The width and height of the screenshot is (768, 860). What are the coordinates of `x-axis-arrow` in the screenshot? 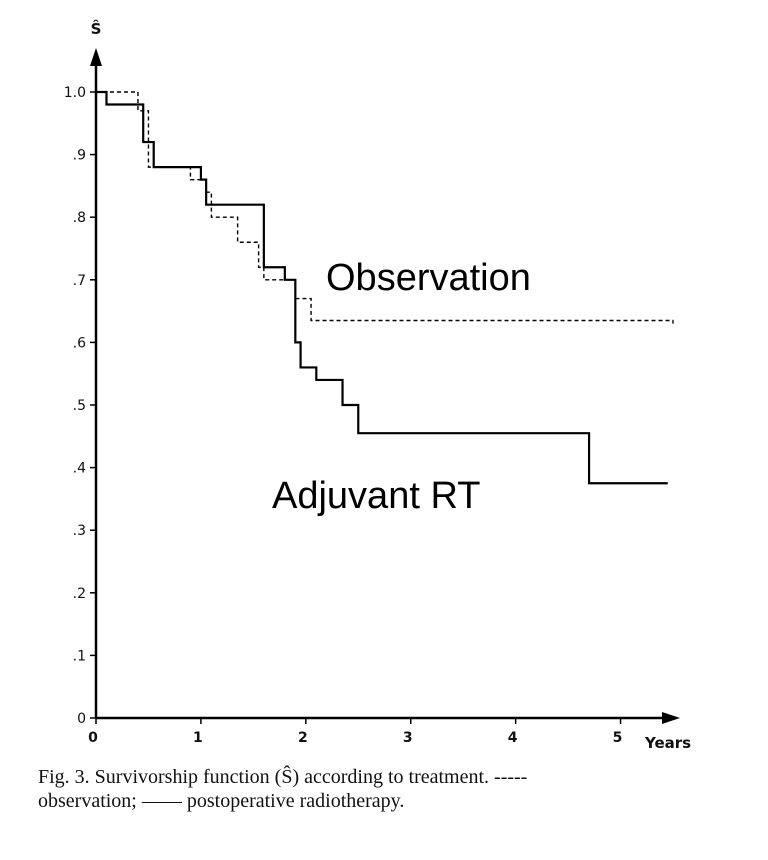 It's located at (671, 718).